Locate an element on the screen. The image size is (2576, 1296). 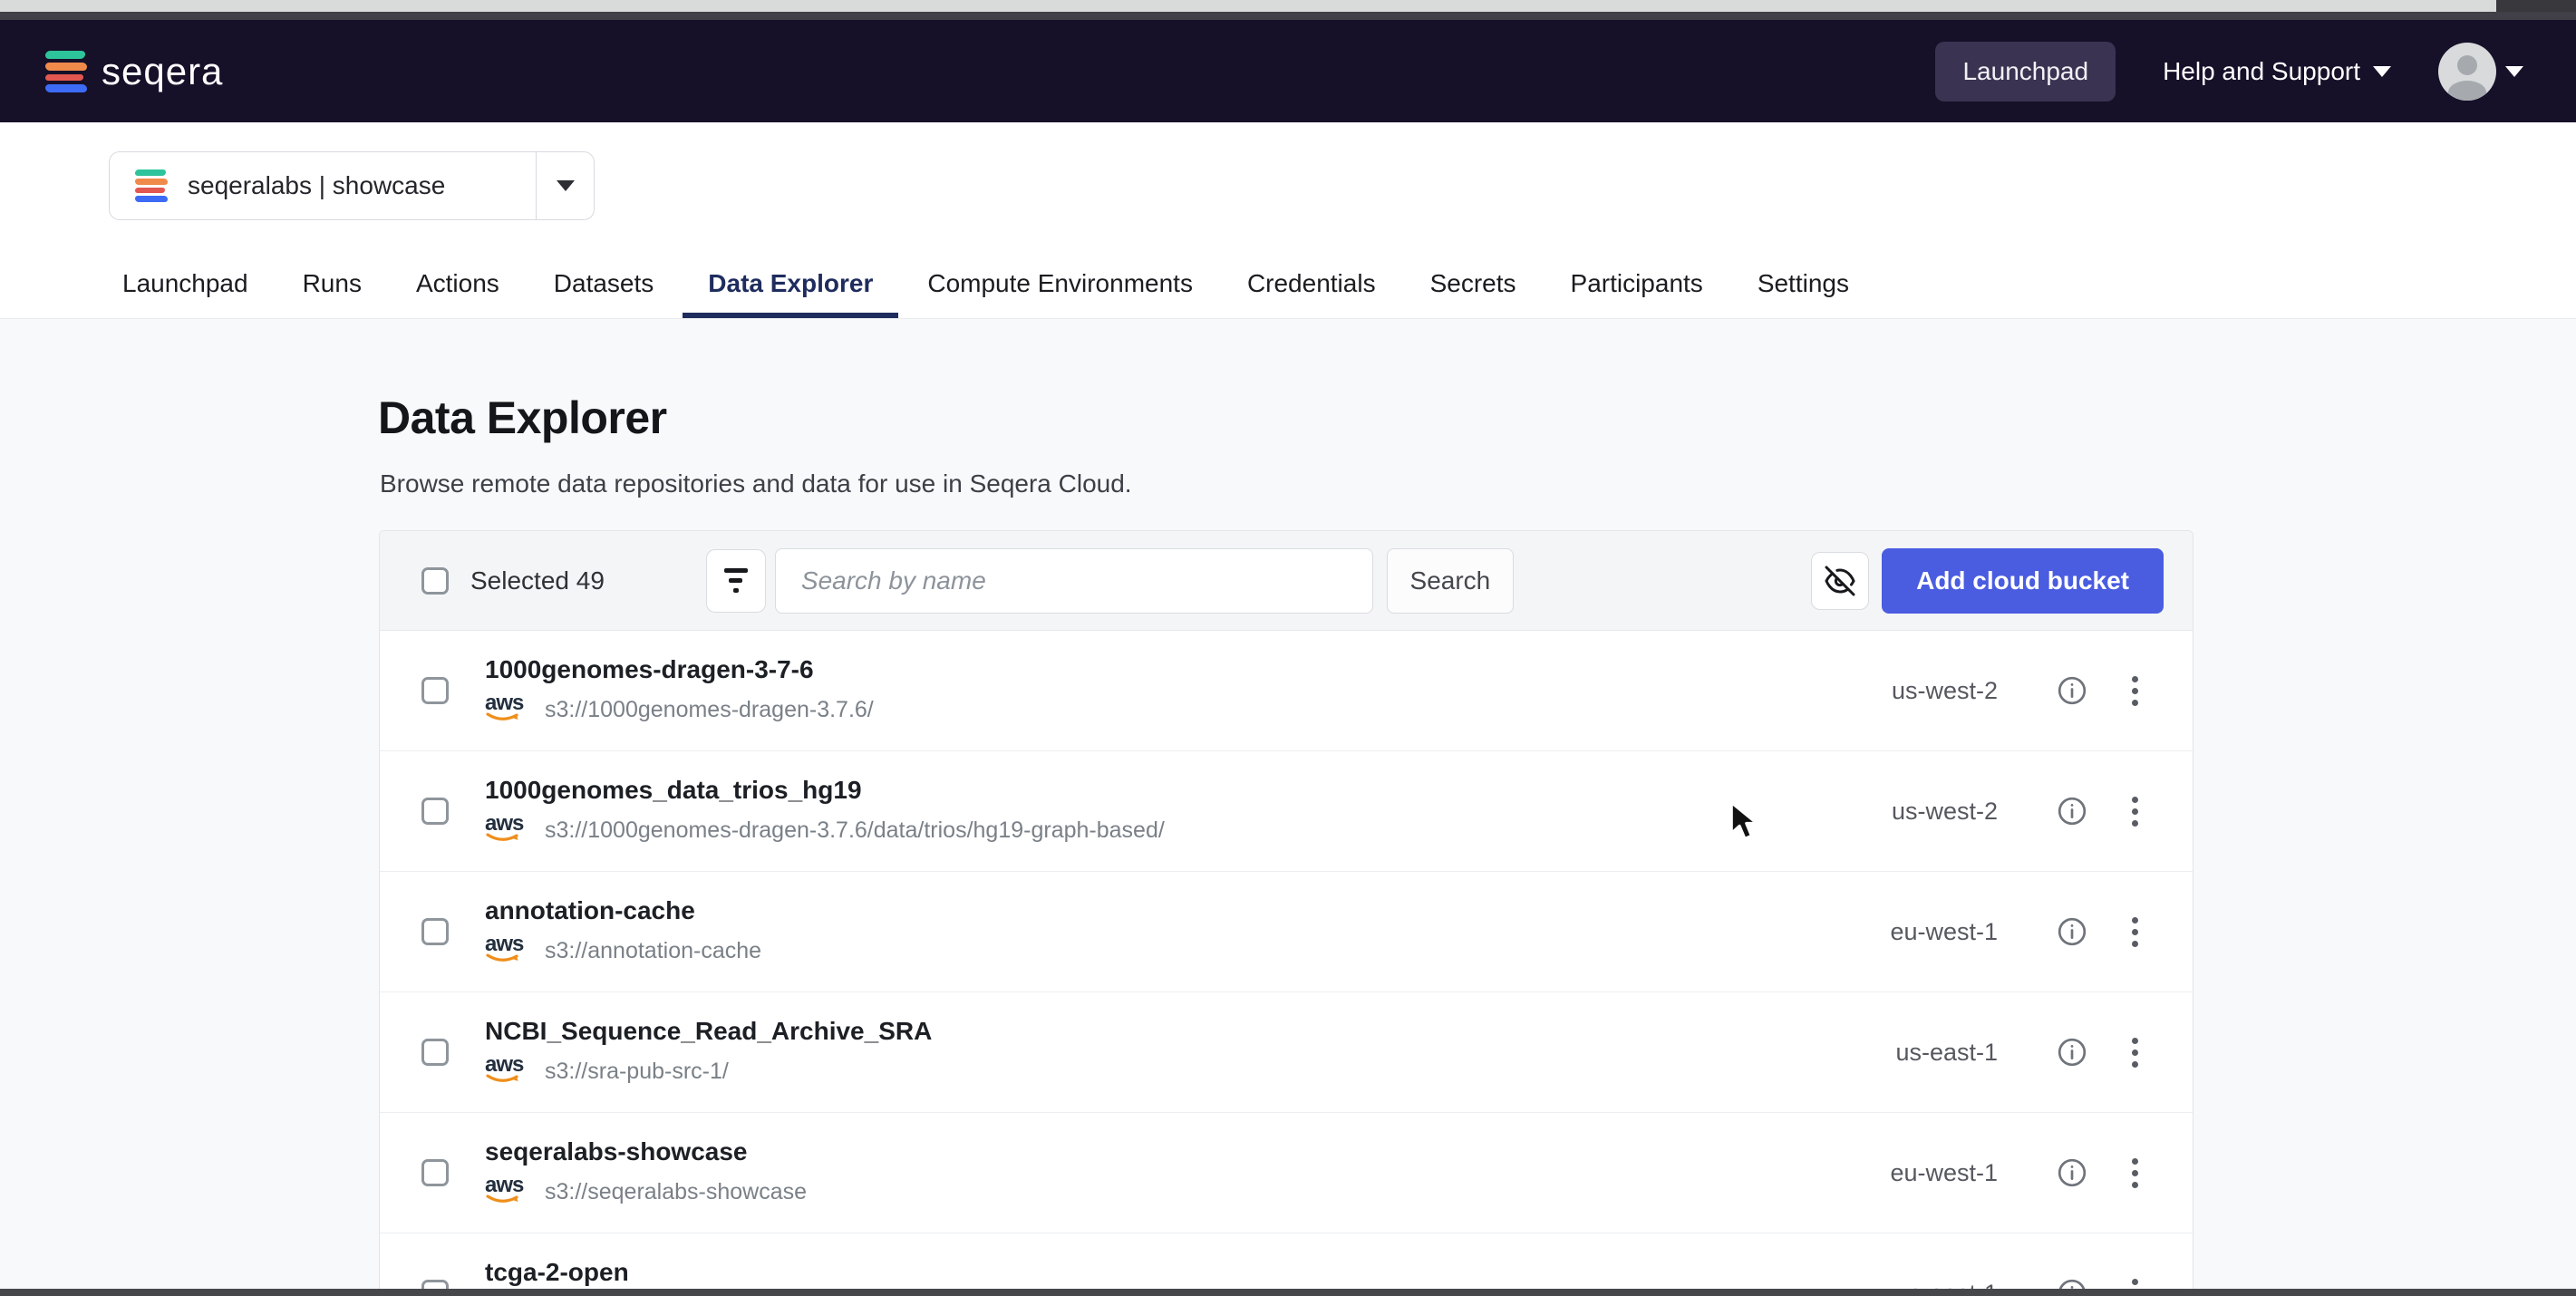
bucket-path: s3://seqeralabs-showcase is located at coordinates (676, 1191).